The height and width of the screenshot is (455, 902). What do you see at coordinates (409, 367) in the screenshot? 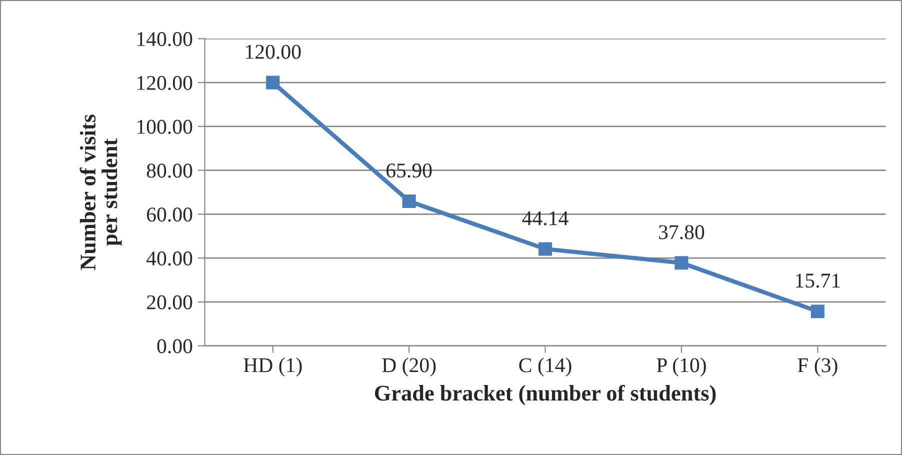
I see `x-tick-label: D (20)` at bounding box center [409, 367].